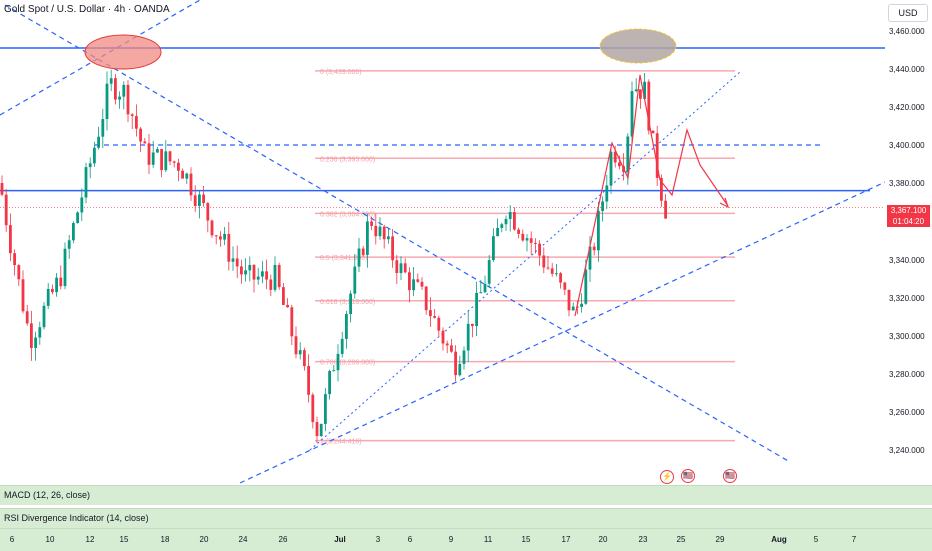 The height and width of the screenshot is (551, 932). What do you see at coordinates (667, 477) in the screenshot?
I see `lightning-icon: ⚡` at bounding box center [667, 477].